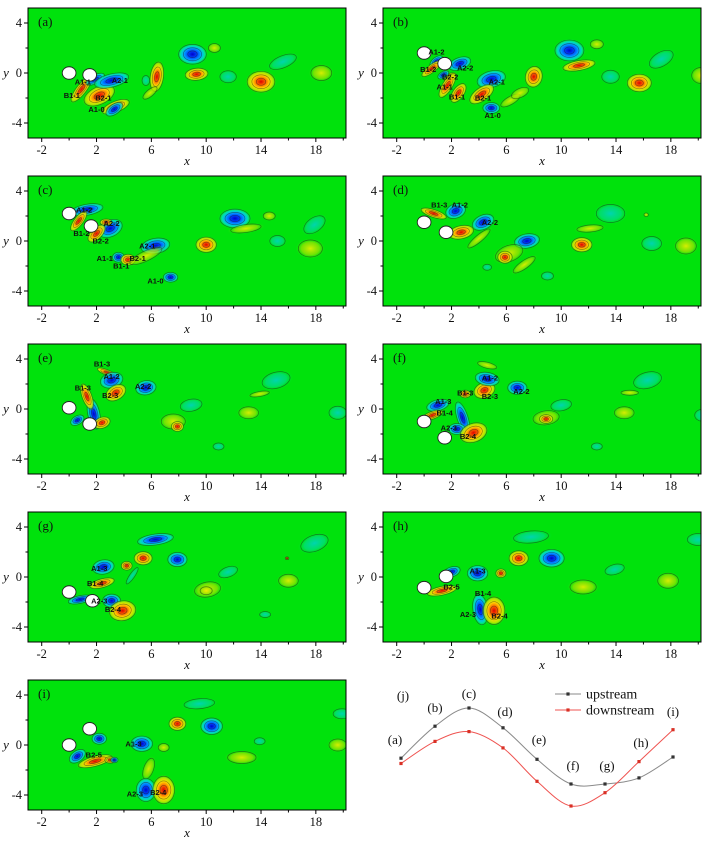 This screenshot has height=842, width=711. I want to click on vortex-label: B1-2, so click(428, 69).